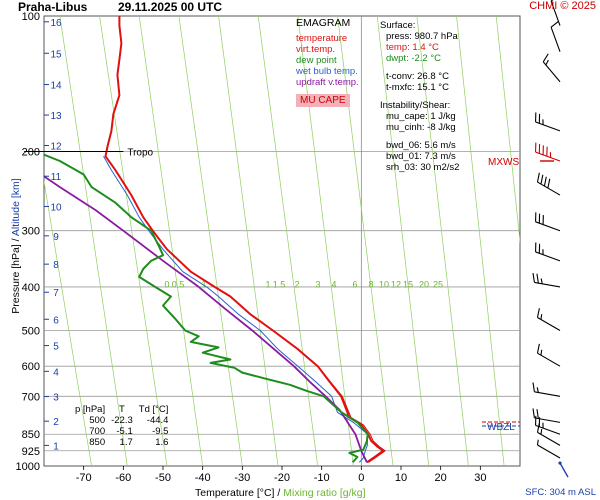 The image size is (600, 500). I want to click on level-table-header: p [hPa], so click(90, 409).